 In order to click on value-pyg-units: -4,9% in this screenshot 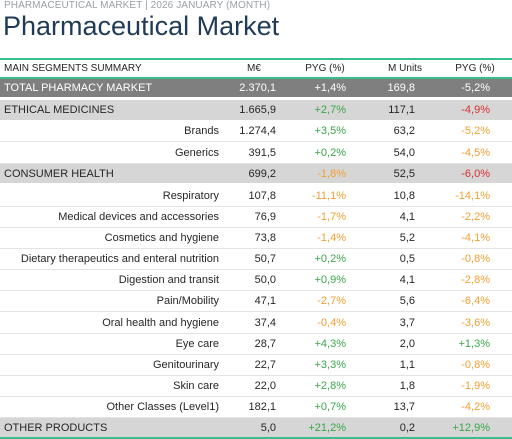, I will do `click(475, 110)`.